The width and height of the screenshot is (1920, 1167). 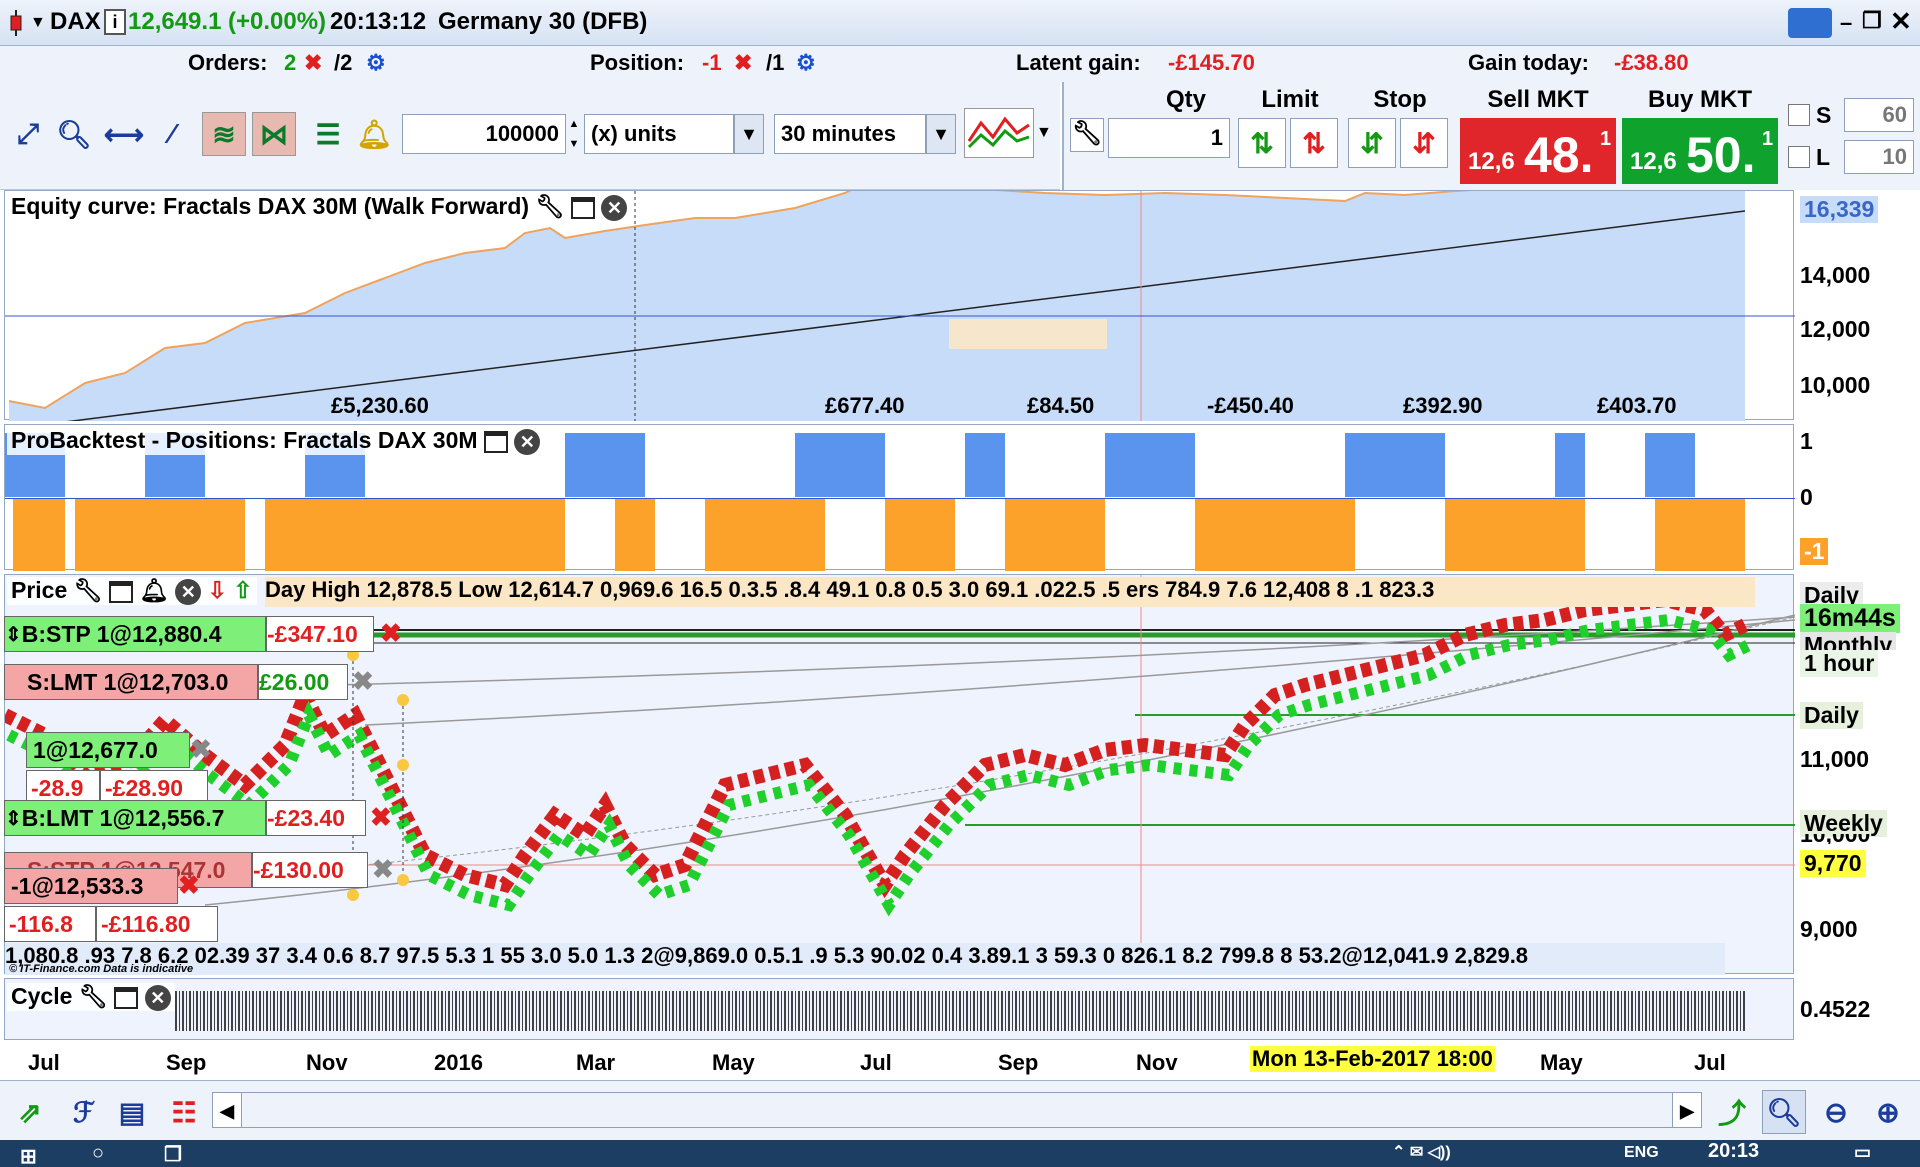 I want to click on fan-tool-icon: ⋈, so click(x=274, y=134).